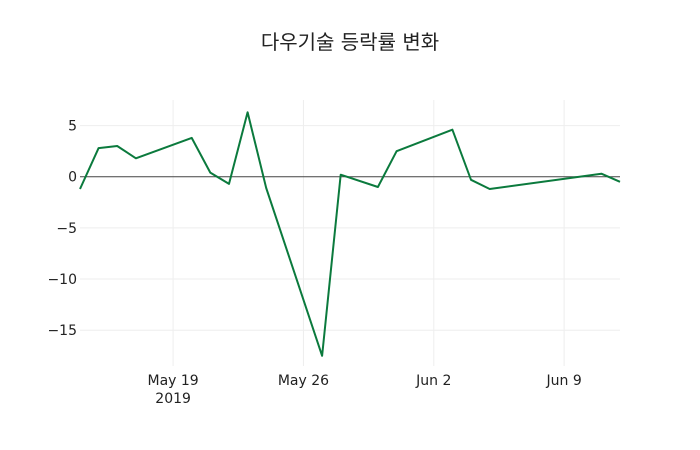  I want to click on chart-title: 다우기술 등락률 변화, so click(350, 42).